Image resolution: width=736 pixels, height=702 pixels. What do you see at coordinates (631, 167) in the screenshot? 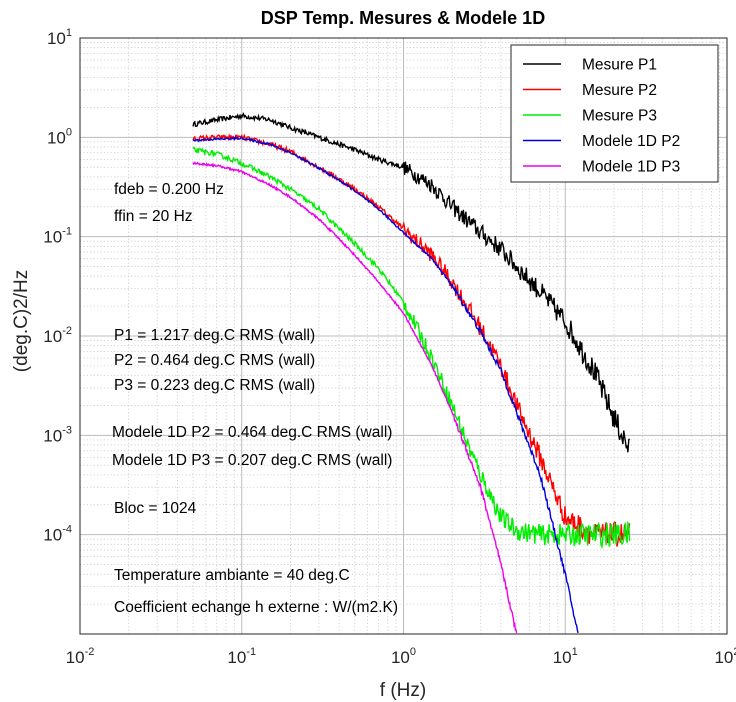
I see `legend-entry-label: Modele 1D P3` at bounding box center [631, 167].